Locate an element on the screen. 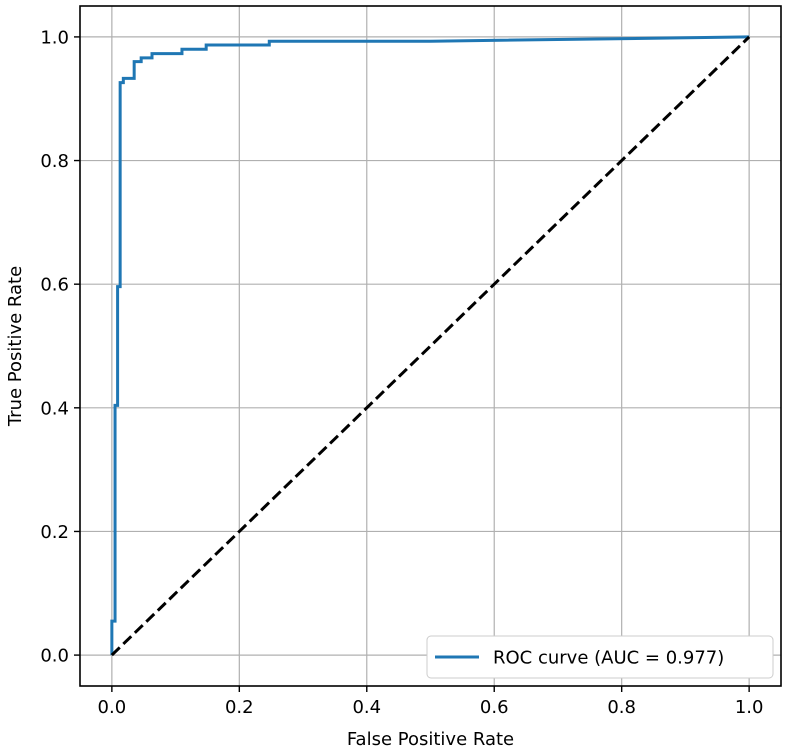 Image resolution: width=786 pixels, height=751 pixels. x-tick-label-1: 0.2 is located at coordinates (239, 707).